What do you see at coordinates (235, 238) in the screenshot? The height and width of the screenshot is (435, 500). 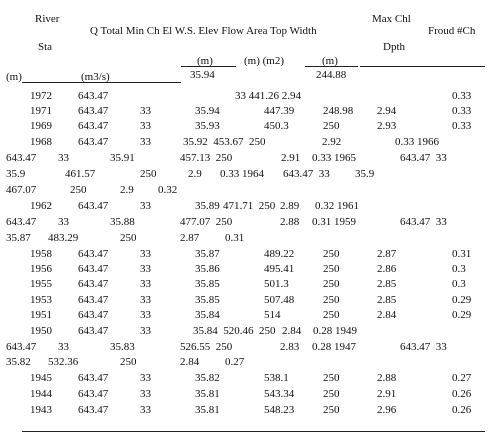 I see `table-cell: 0.31` at bounding box center [235, 238].